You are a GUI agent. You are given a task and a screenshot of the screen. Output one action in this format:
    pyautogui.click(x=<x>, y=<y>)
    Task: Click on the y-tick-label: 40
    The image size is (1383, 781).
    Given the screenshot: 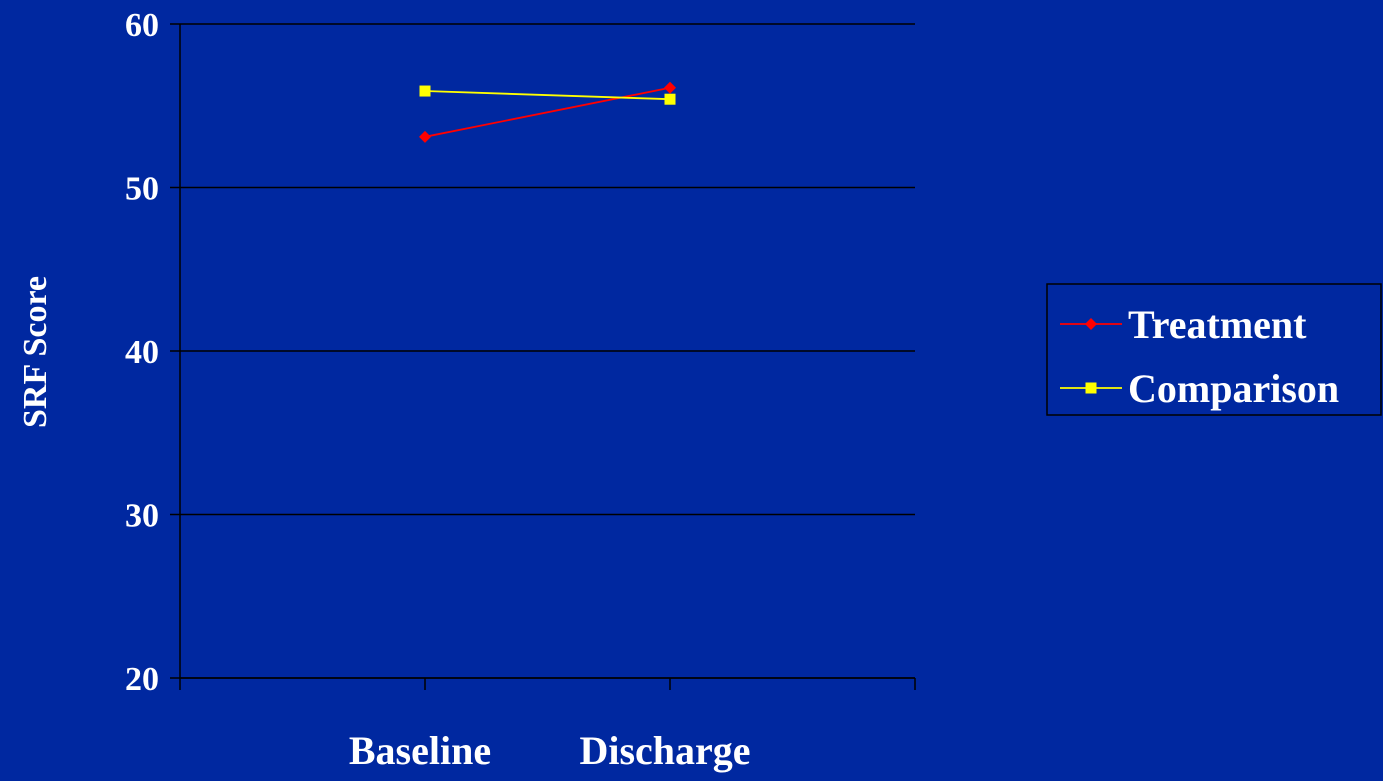 What is the action you would take?
    pyautogui.click(x=142, y=352)
    